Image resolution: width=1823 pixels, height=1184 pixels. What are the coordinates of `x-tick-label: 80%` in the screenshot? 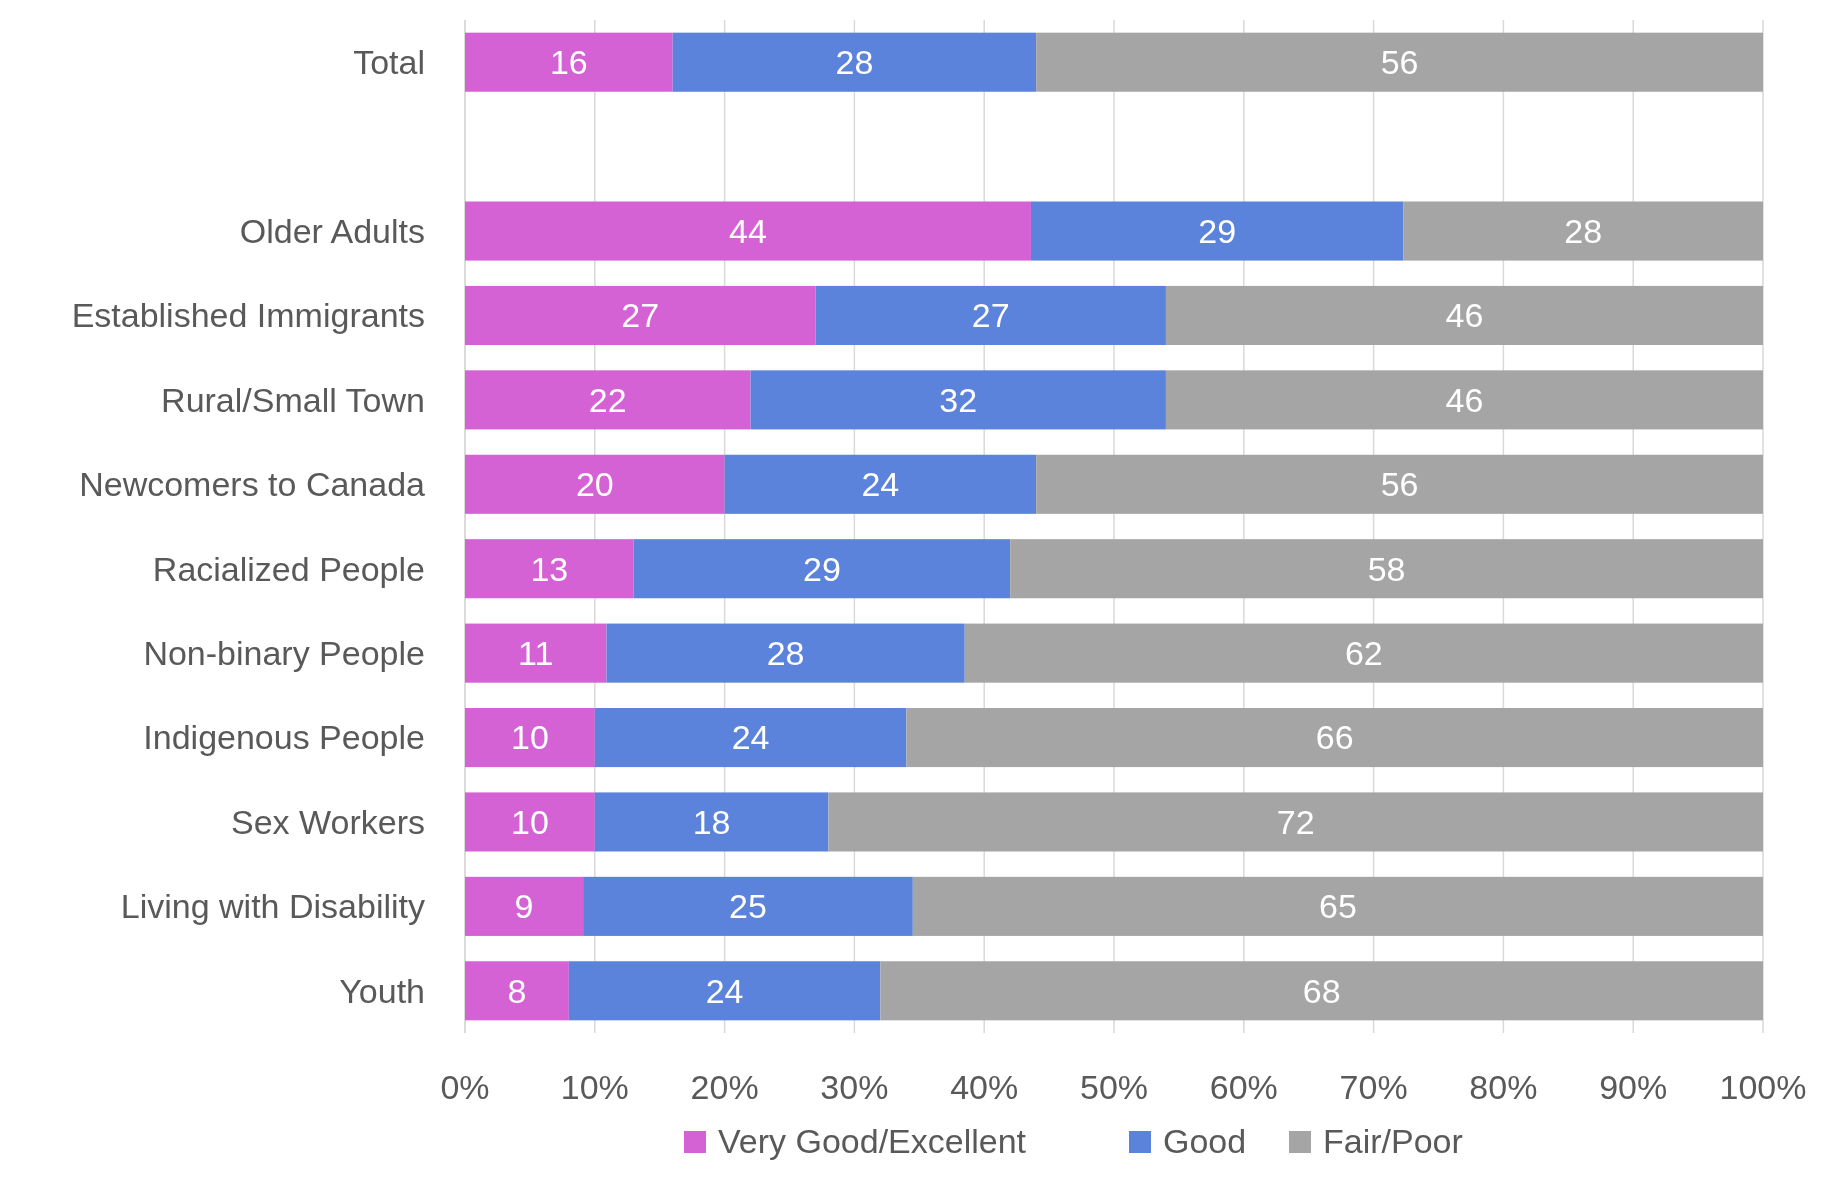 It's located at (1503, 1087).